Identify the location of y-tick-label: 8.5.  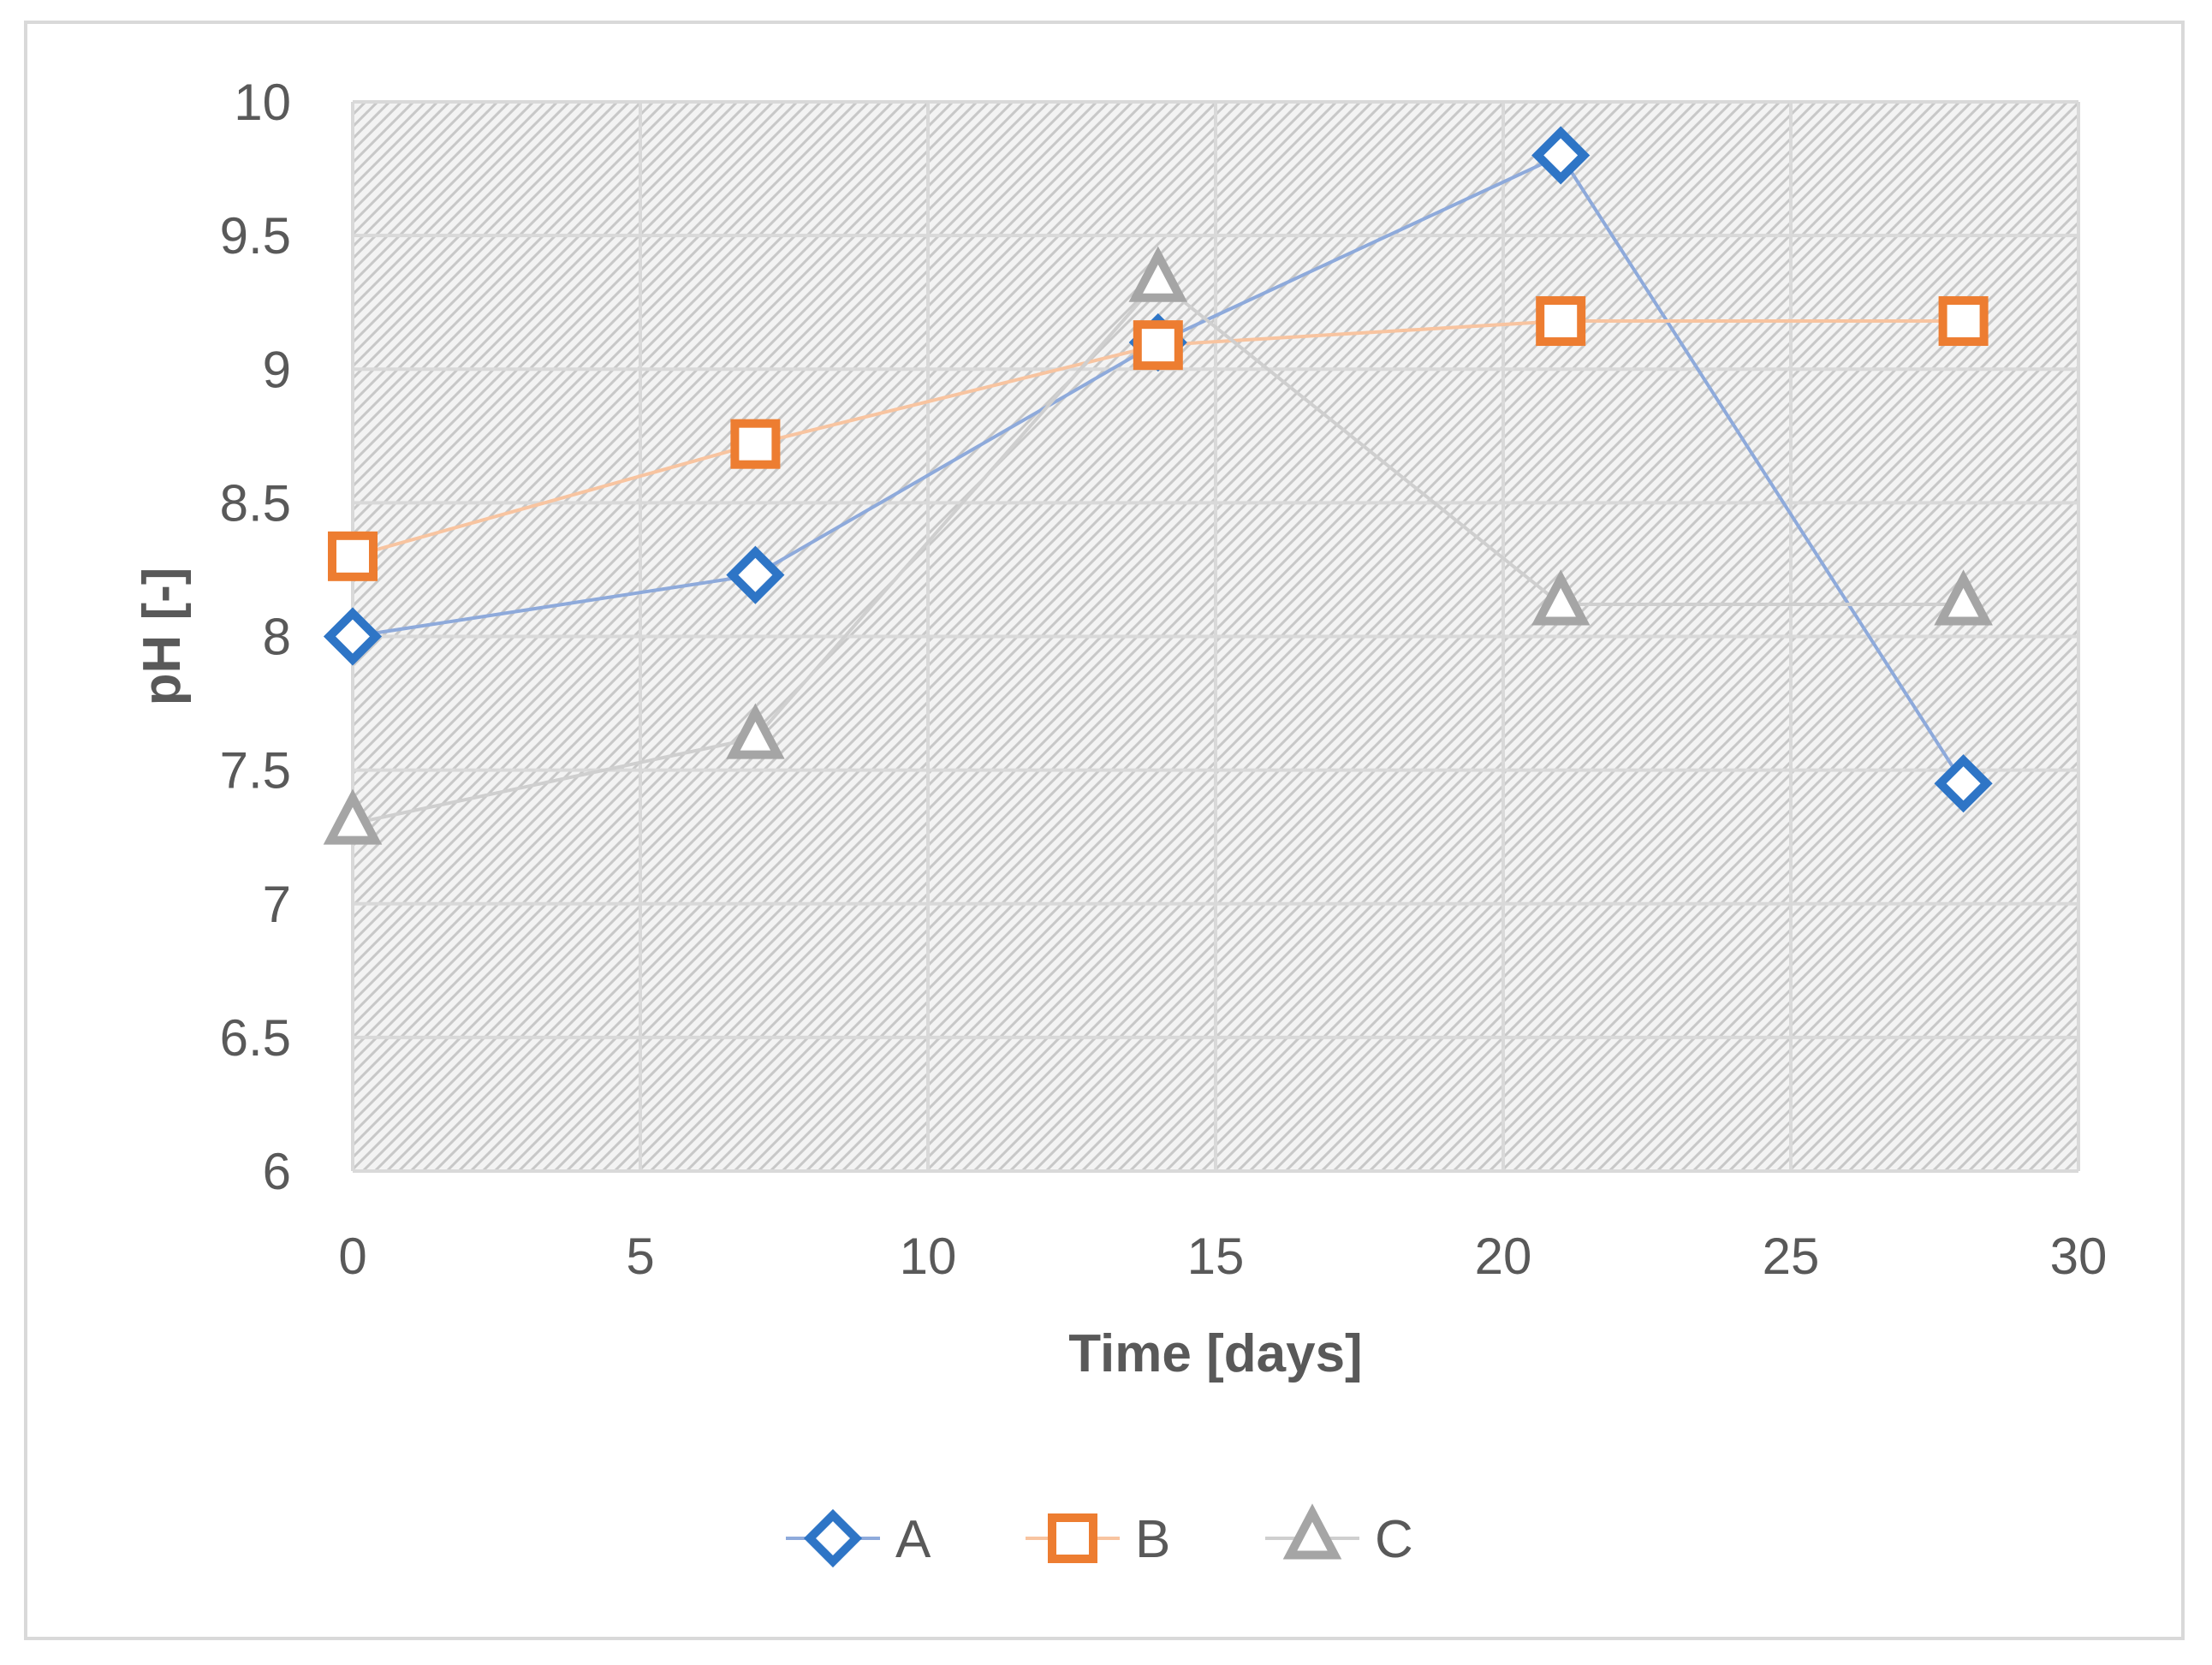
(255, 503).